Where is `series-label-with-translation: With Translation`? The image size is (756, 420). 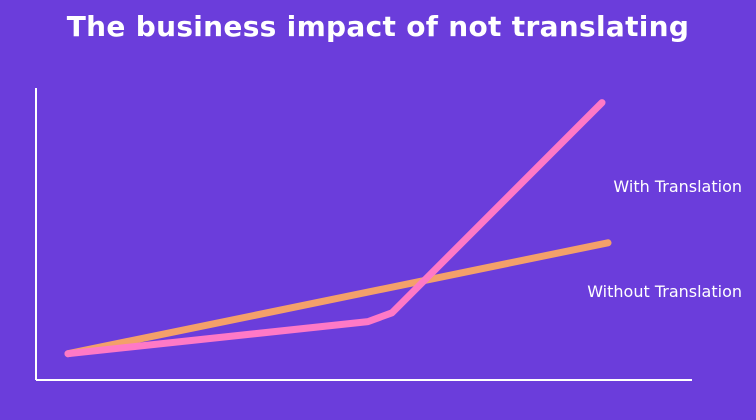
series-label-with-translation: With Translation is located at coordinates (677, 186).